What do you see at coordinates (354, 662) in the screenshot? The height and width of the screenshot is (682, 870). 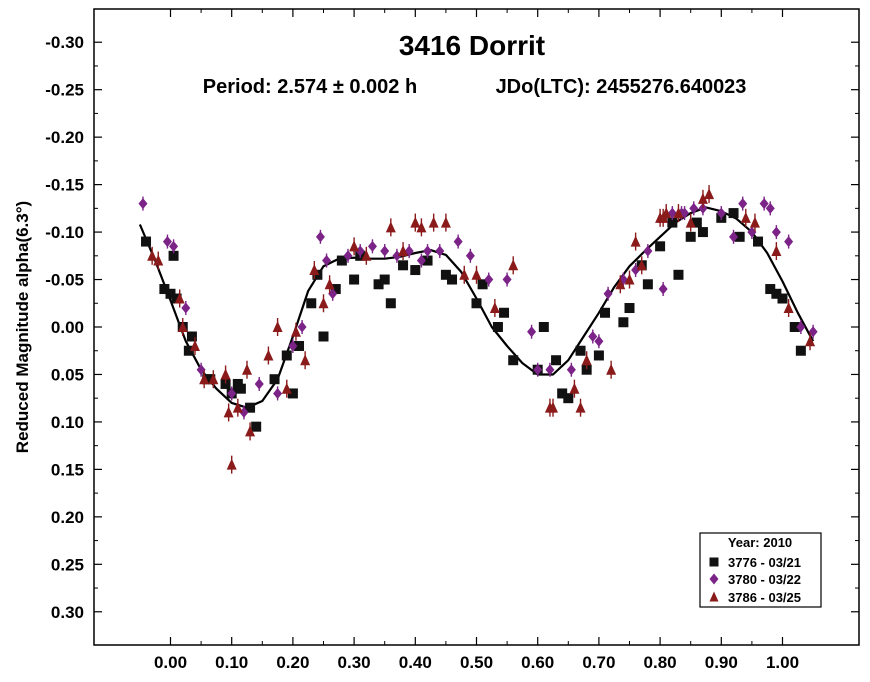 I see `x-tick-label: 0.30` at bounding box center [354, 662].